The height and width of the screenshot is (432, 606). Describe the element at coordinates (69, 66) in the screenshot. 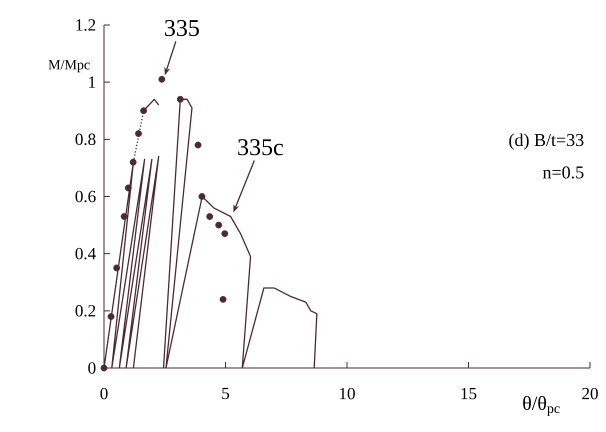

I see `y-axis-title: M/Mpc` at that location.